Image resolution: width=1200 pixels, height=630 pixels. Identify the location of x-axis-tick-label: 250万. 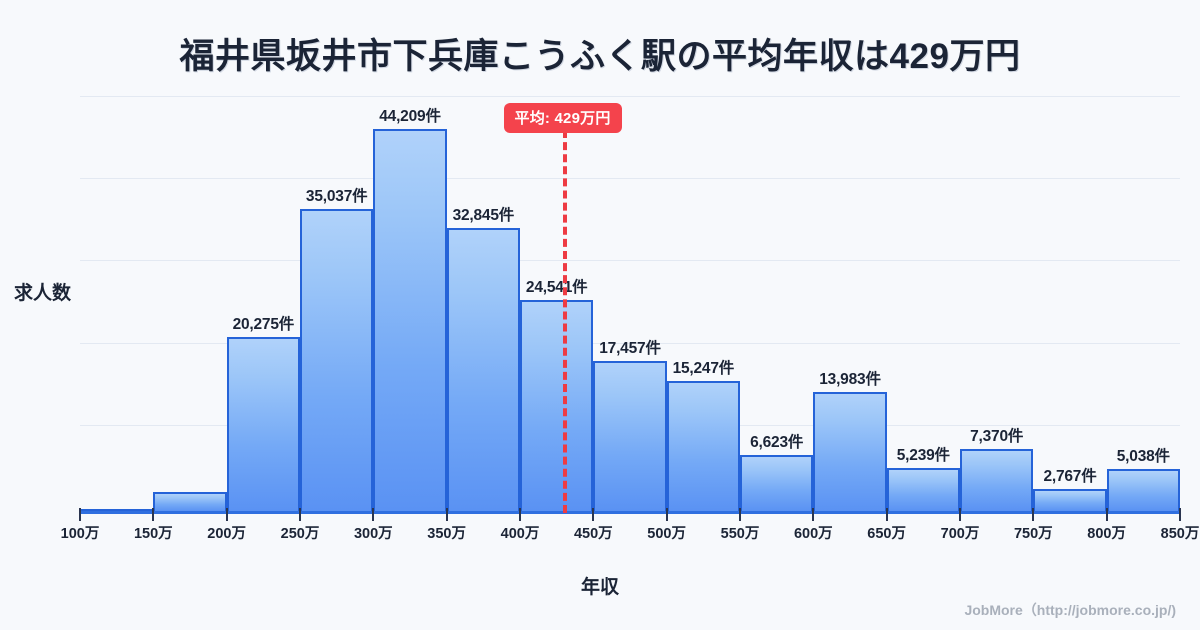
(300, 534).